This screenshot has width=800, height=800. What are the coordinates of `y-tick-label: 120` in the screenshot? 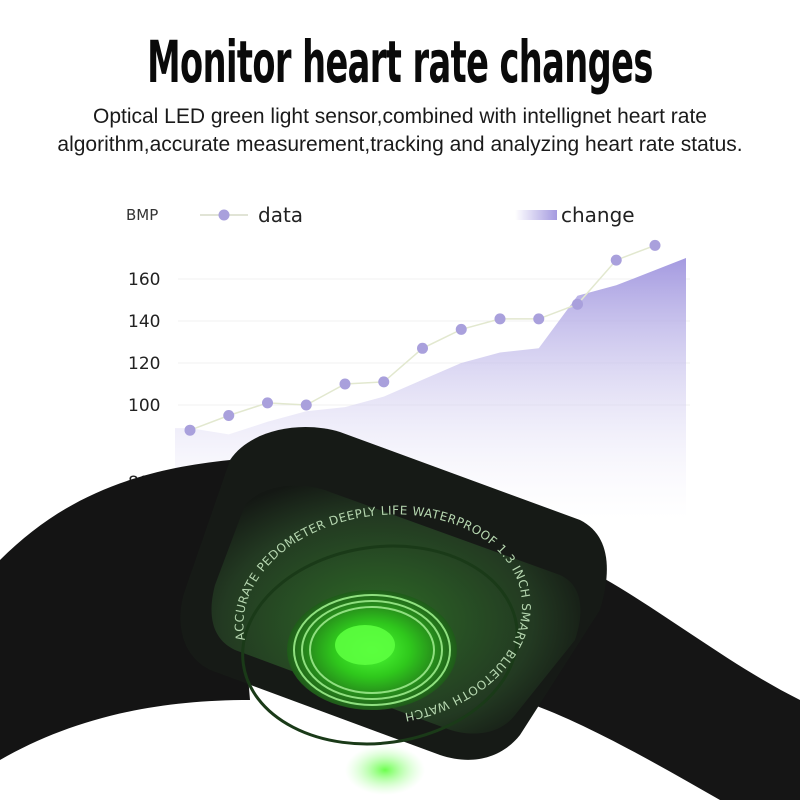 It's located at (144, 364).